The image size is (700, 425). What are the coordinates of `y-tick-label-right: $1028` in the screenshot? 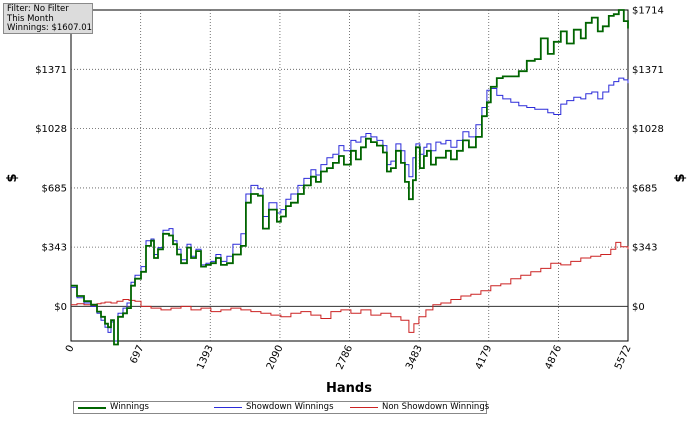 It's located at (648, 129).